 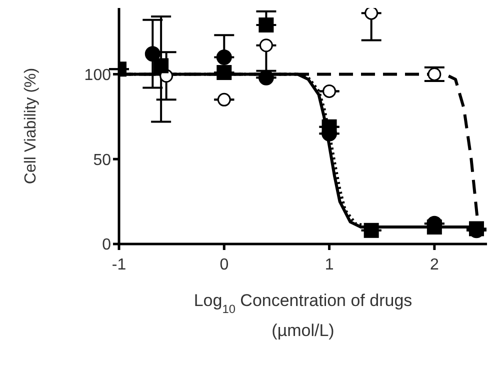 What do you see at coordinates (98, 75) in the screenshot?
I see `y-tick-label: 100` at bounding box center [98, 75].